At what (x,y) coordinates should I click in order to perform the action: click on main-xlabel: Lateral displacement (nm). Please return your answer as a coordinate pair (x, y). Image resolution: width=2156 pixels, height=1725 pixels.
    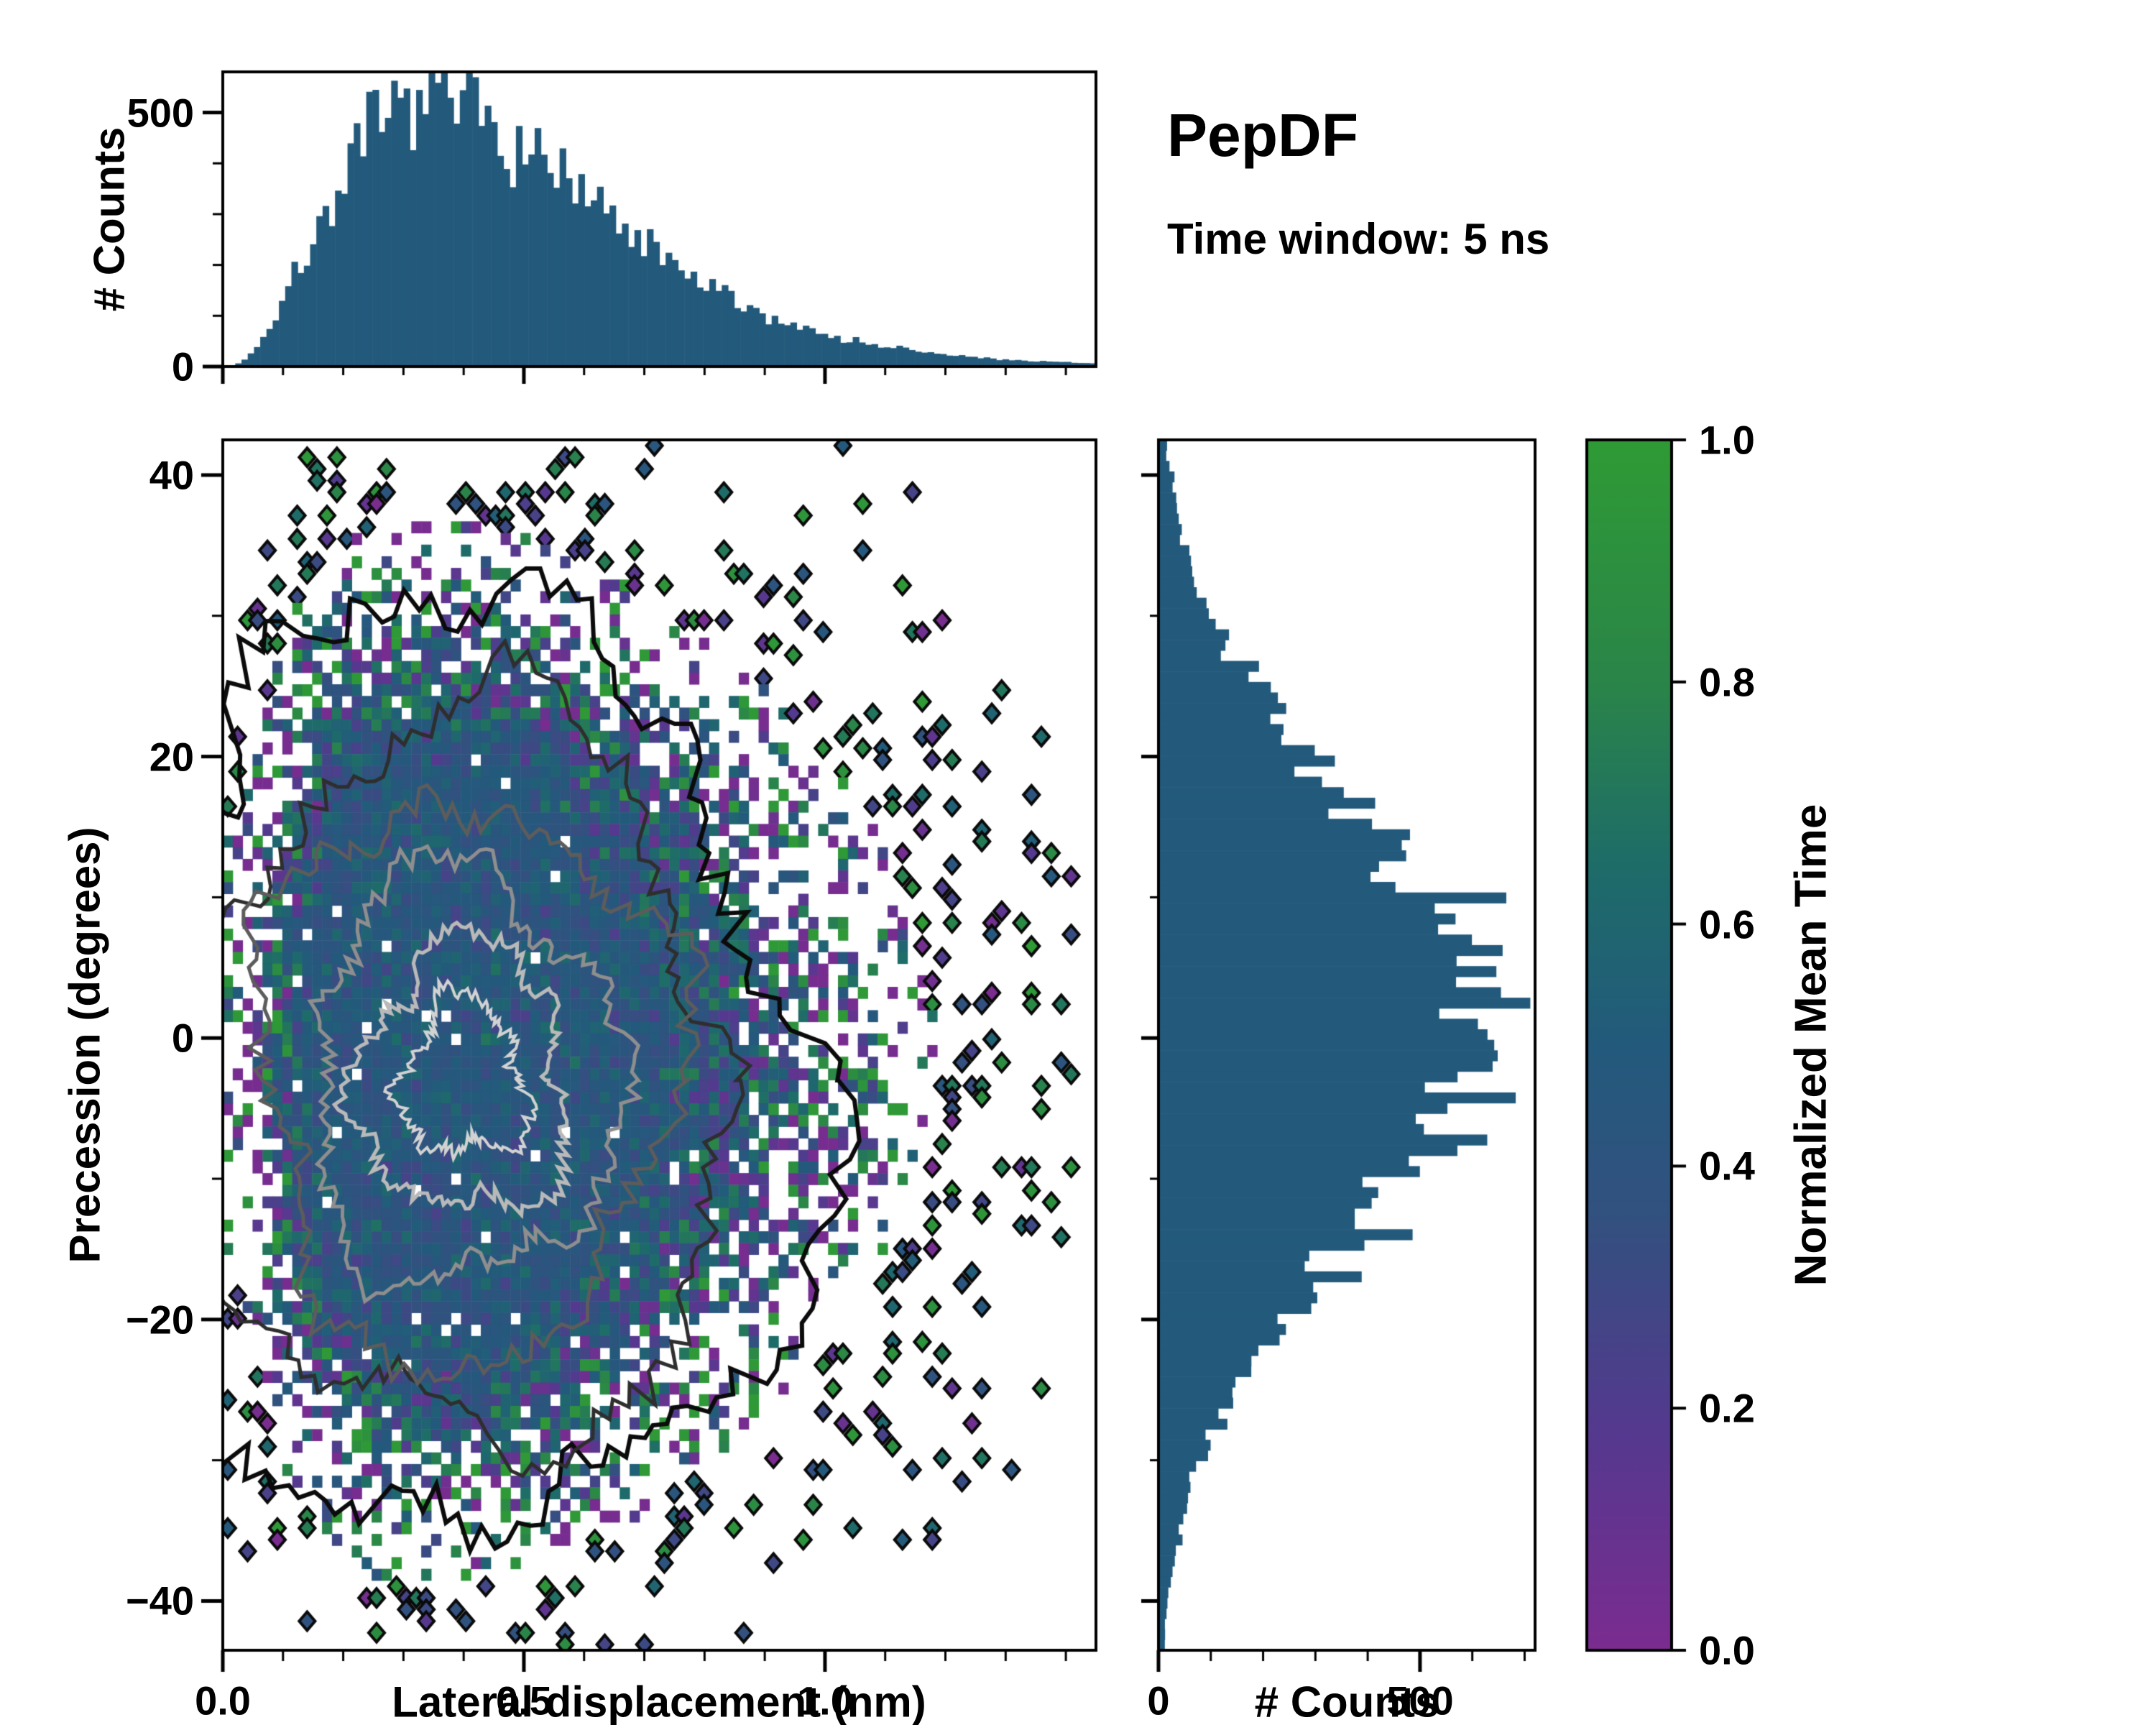
    Looking at the image, I should click on (659, 1701).